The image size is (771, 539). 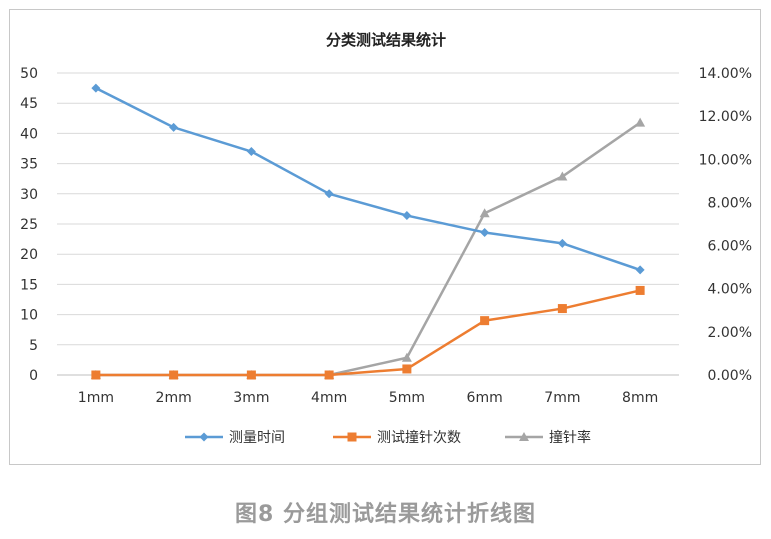 I want to click on legend-marker-square, so click(x=352, y=437).